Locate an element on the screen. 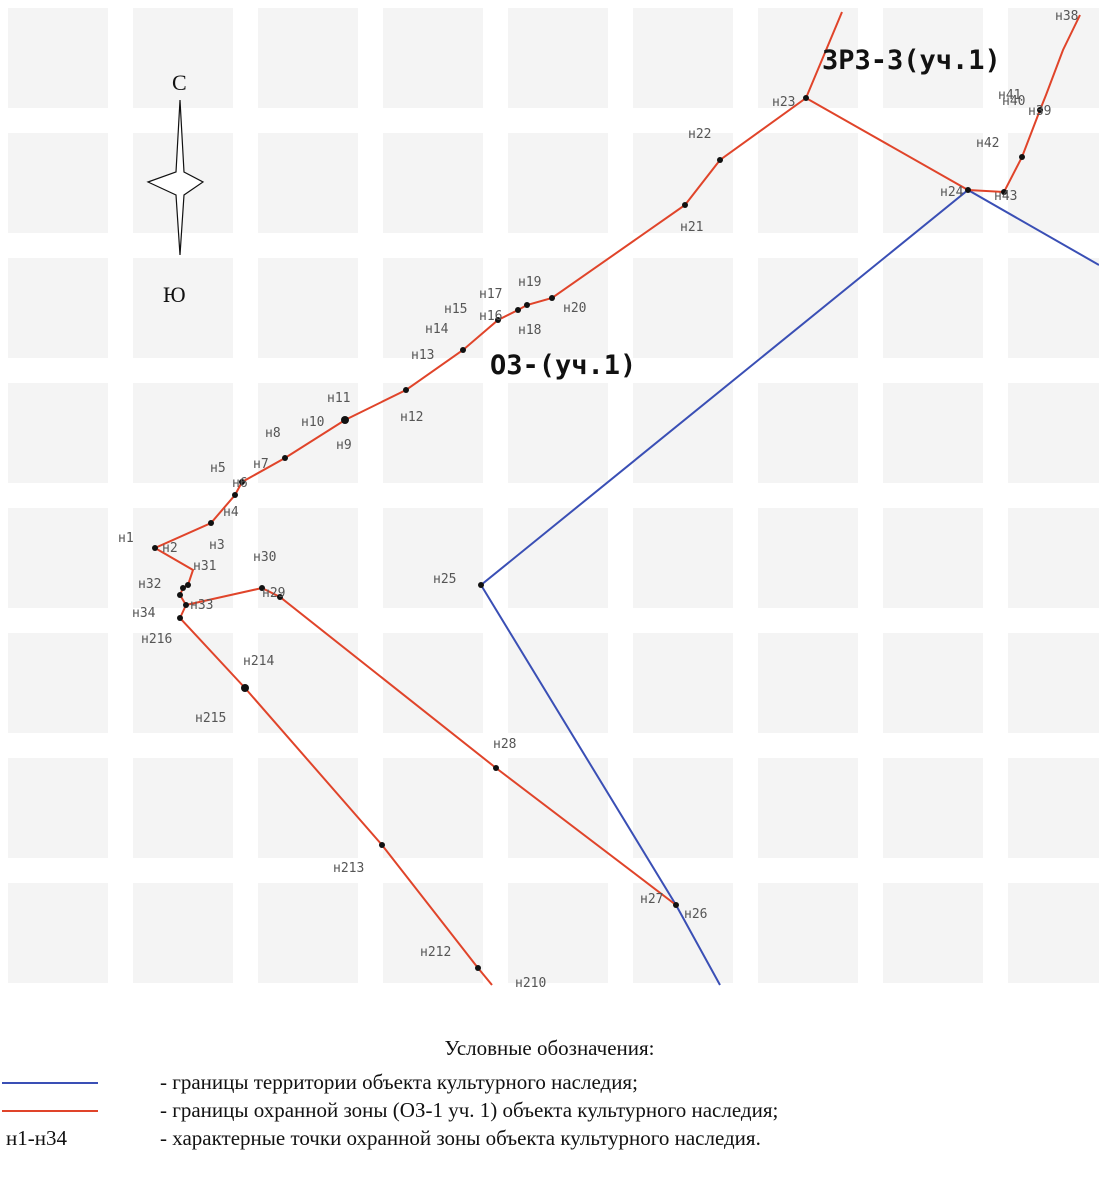  zone-label-oz: ОЗ-(уч.1) is located at coordinates (563, 365).